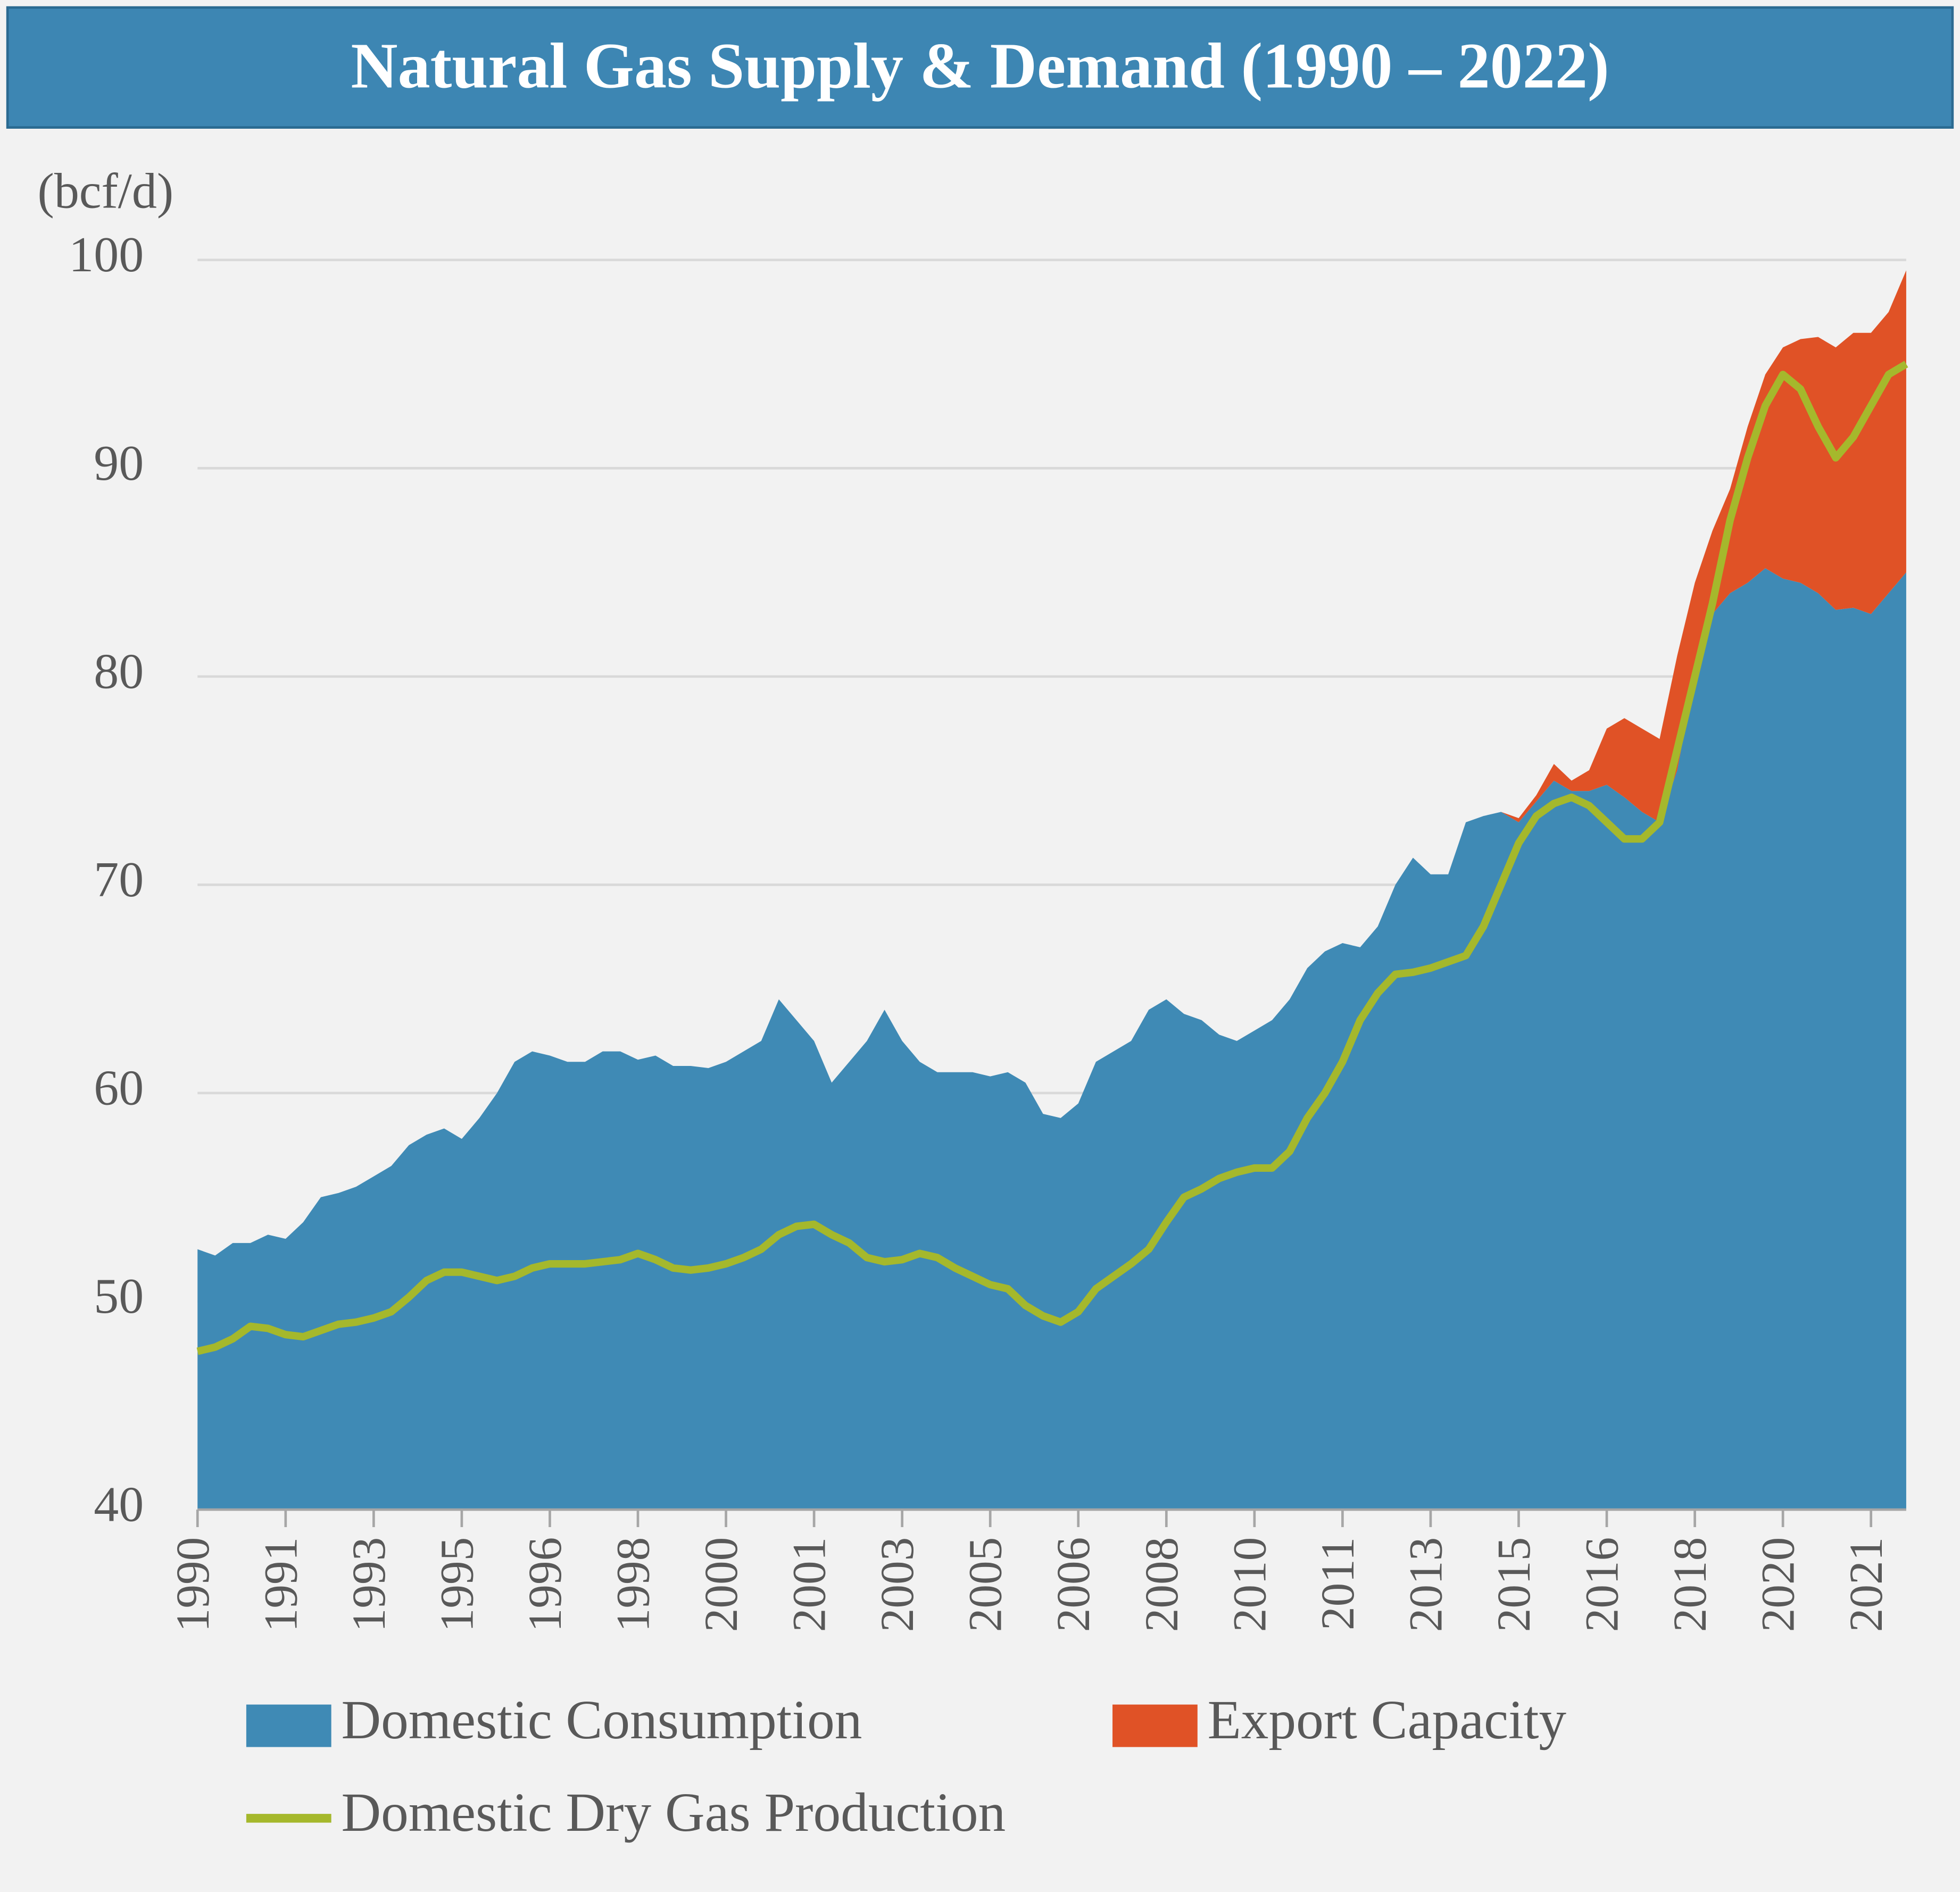 This screenshot has width=1960, height=1892. What do you see at coordinates (1161, 1584) in the screenshot?
I see `x-tick-label: 2008` at bounding box center [1161, 1584].